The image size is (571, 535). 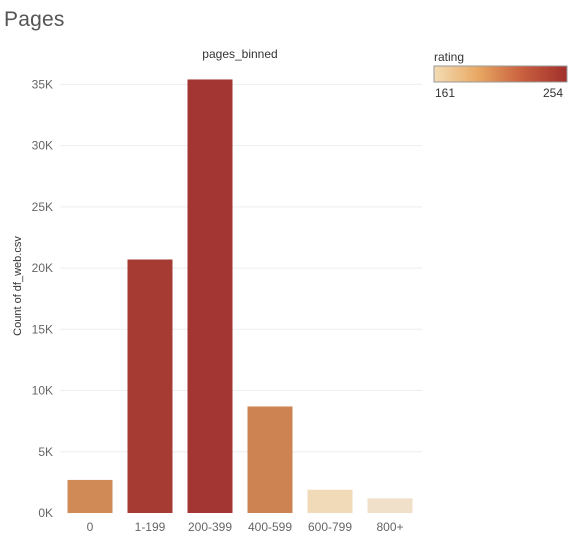 What do you see at coordinates (42, 391) in the screenshot?
I see `y-tick-label: 10K` at bounding box center [42, 391].